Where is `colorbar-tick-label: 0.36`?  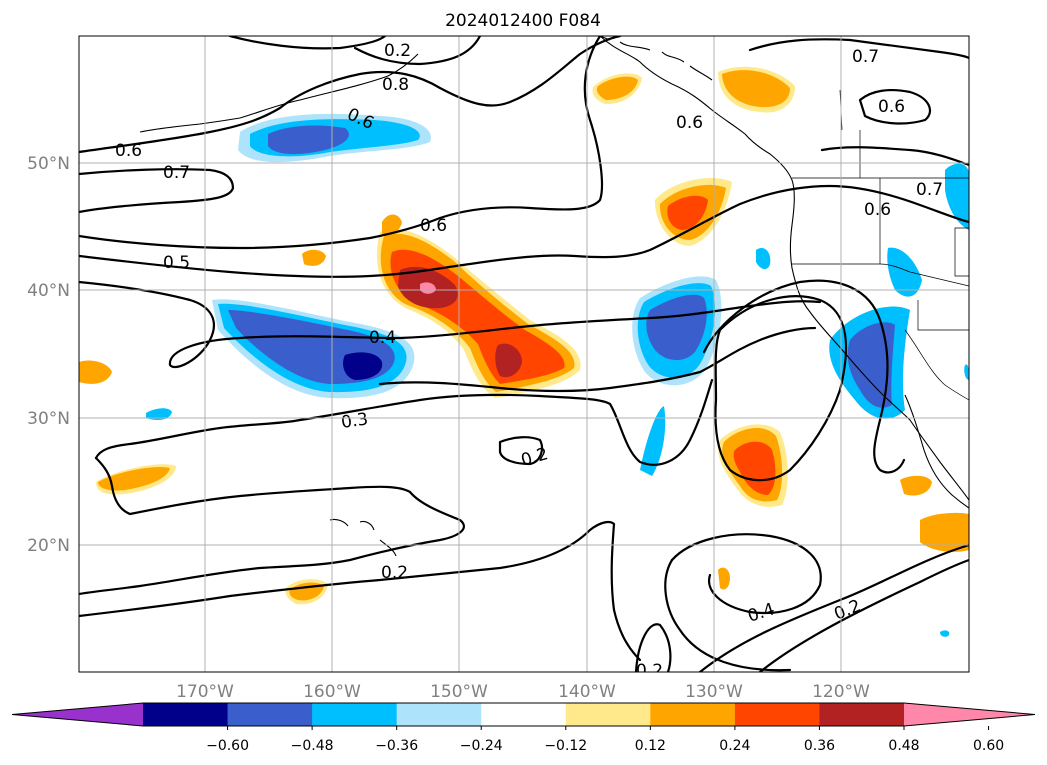
colorbar-tick-label: 0.36 is located at coordinates (819, 746).